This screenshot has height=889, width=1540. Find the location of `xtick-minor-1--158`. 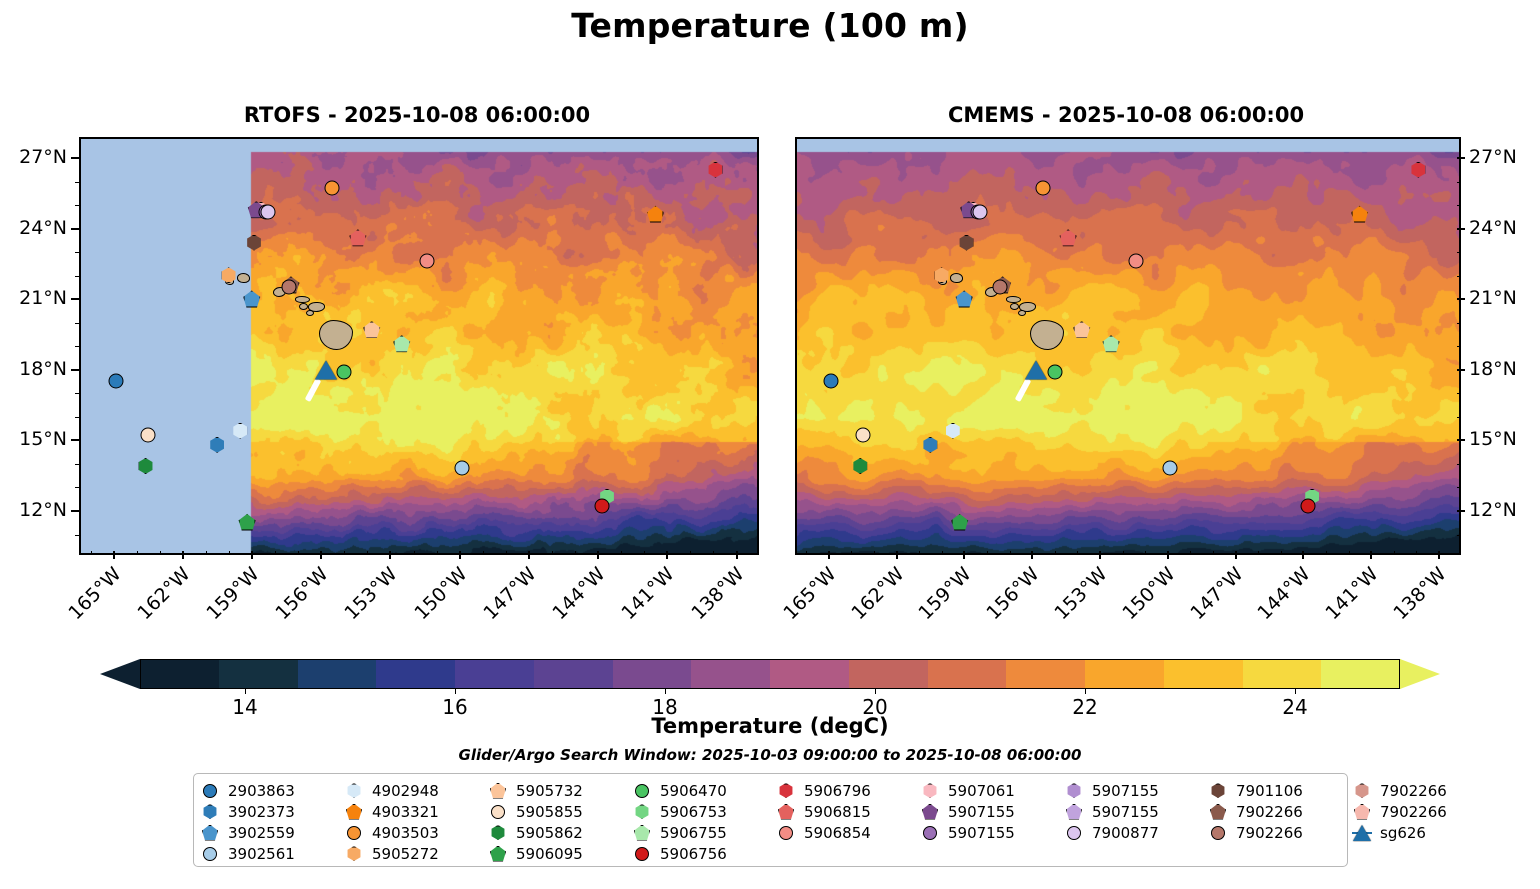

xtick-minor-1--158 is located at coordinates (988, 553).